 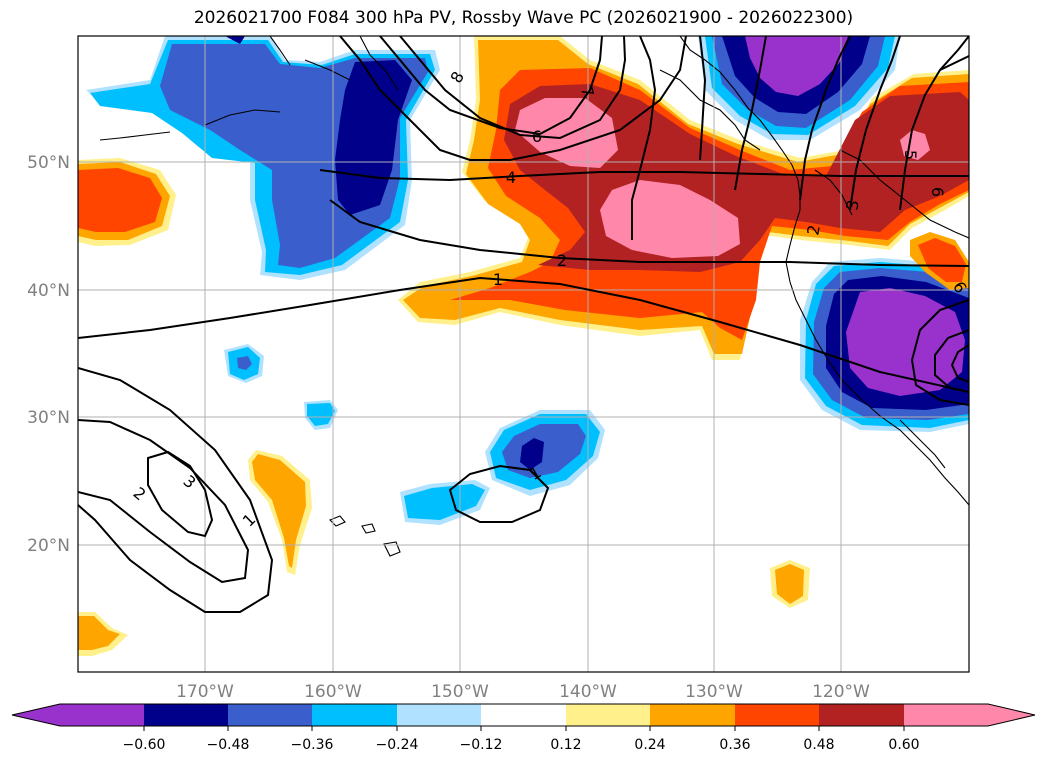 I want to click on colorbar-tick-label: −0.12, so click(x=481, y=745).